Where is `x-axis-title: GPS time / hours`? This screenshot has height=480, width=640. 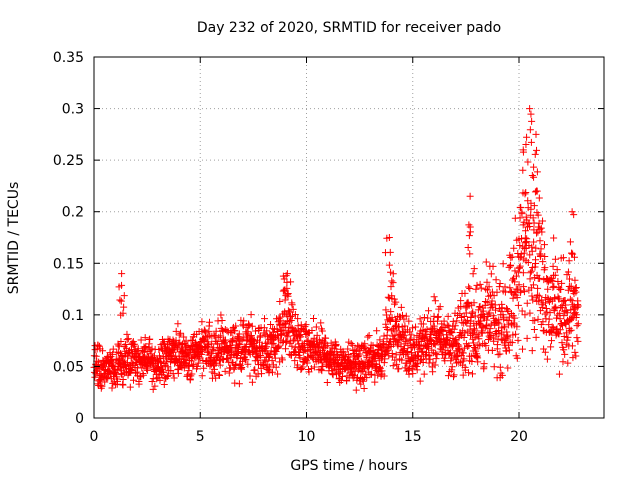 x-axis-title: GPS time / hours is located at coordinates (348, 466).